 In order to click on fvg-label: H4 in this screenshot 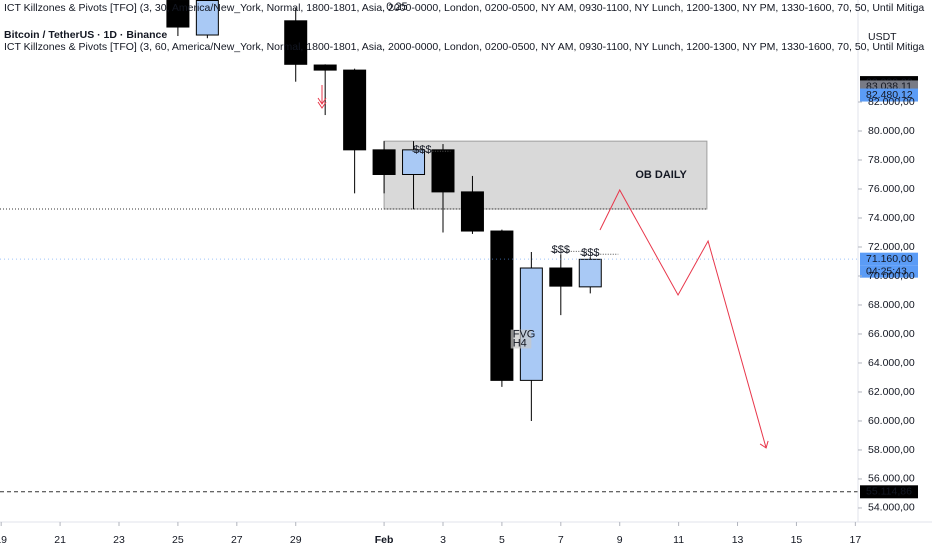, I will do `click(520, 344)`.